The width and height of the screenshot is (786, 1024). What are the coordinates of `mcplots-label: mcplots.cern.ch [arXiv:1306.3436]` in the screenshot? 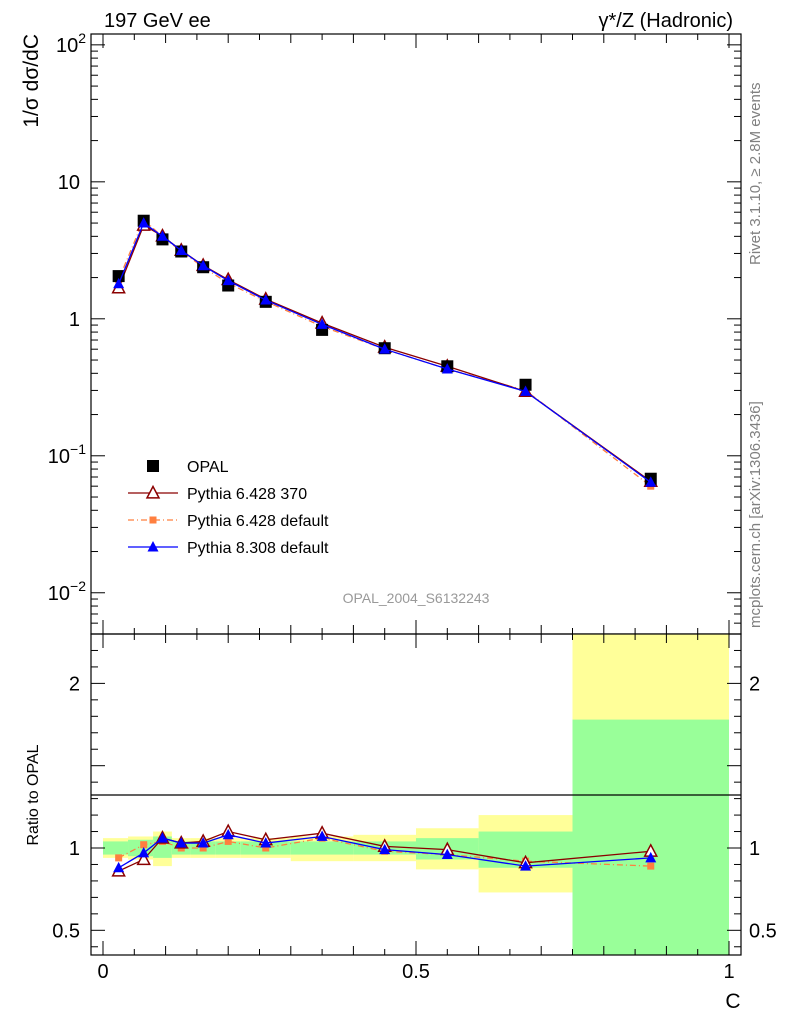 It's located at (755, 514).